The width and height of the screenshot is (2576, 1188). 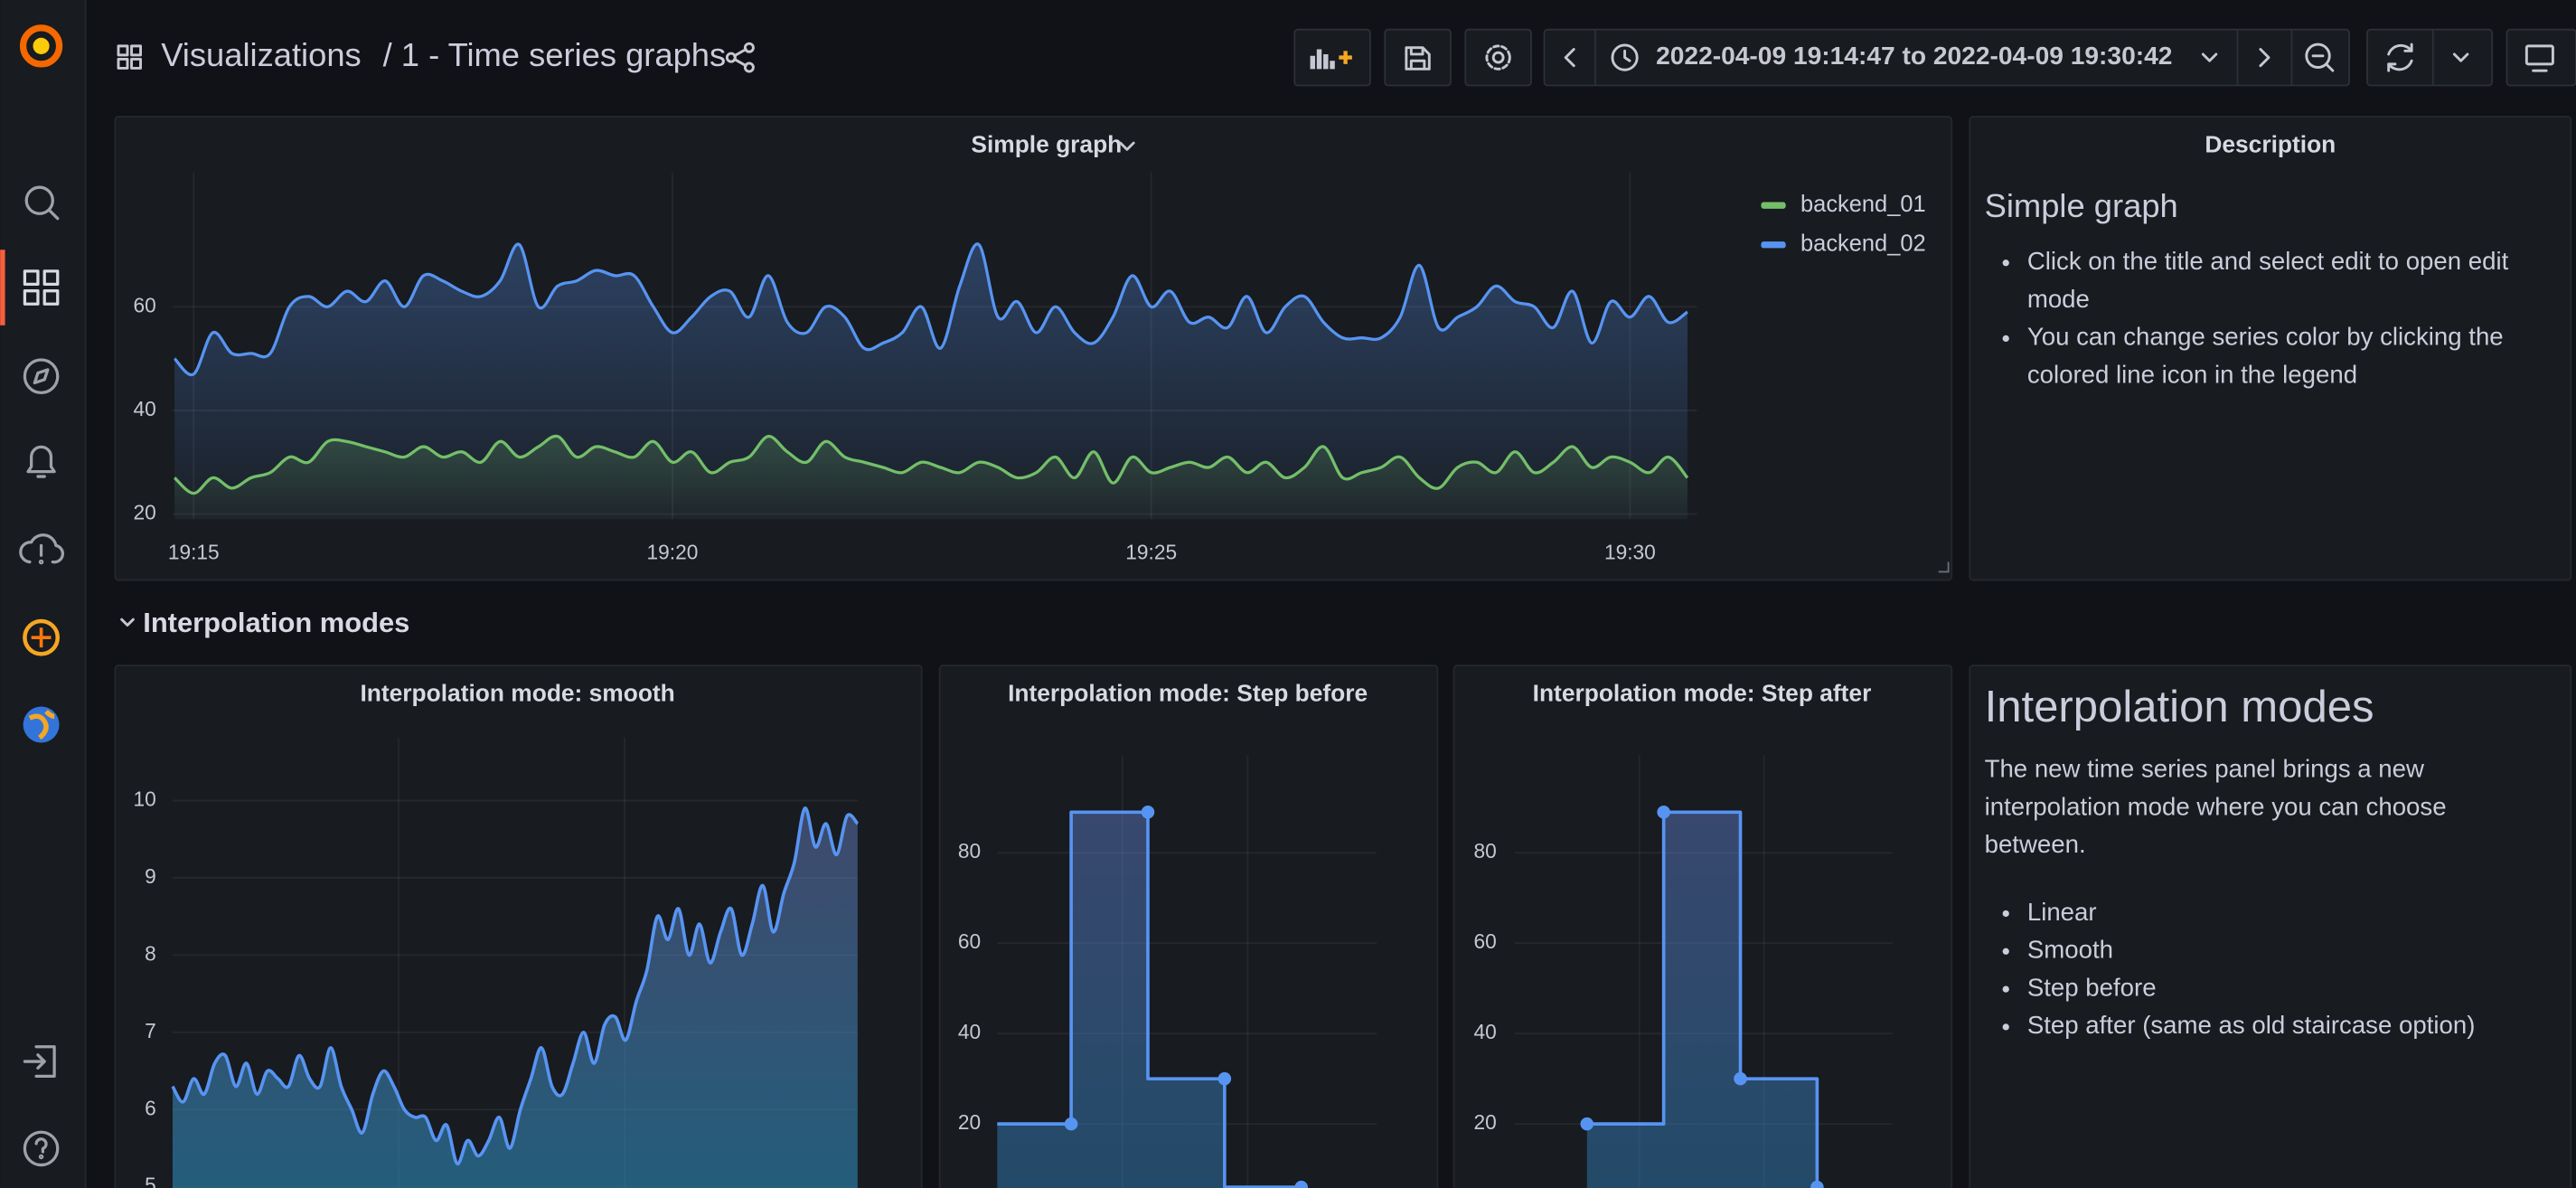 What do you see at coordinates (2293, 988) in the screenshot?
I see `interpolation-item: Step before` at bounding box center [2293, 988].